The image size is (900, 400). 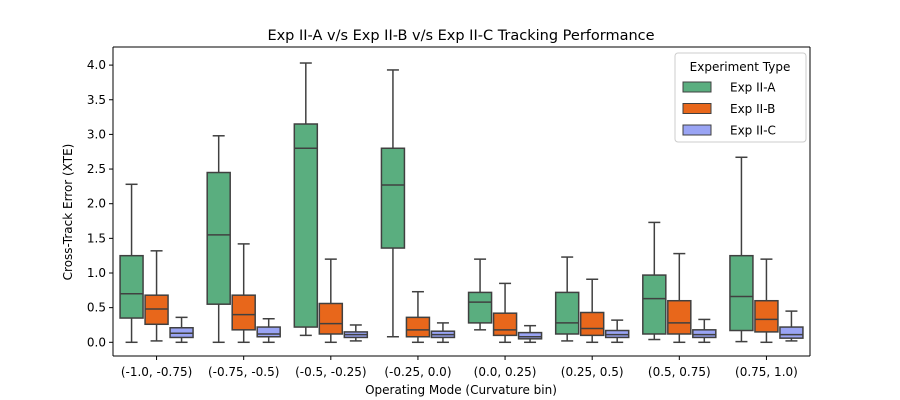 I want to click on y-tick-label: 0.0, so click(x=96, y=342).